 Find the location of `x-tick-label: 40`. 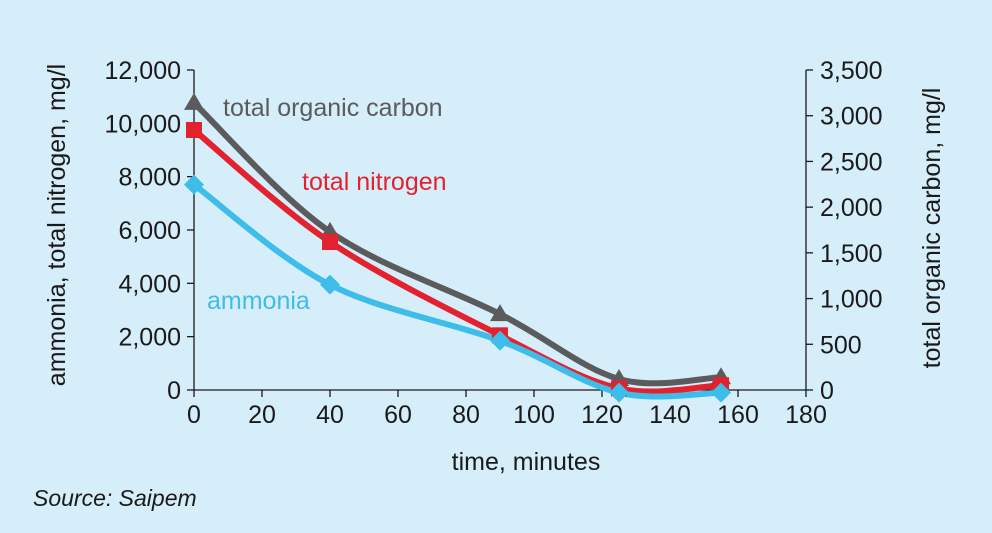

x-tick-label: 40 is located at coordinates (330, 415).